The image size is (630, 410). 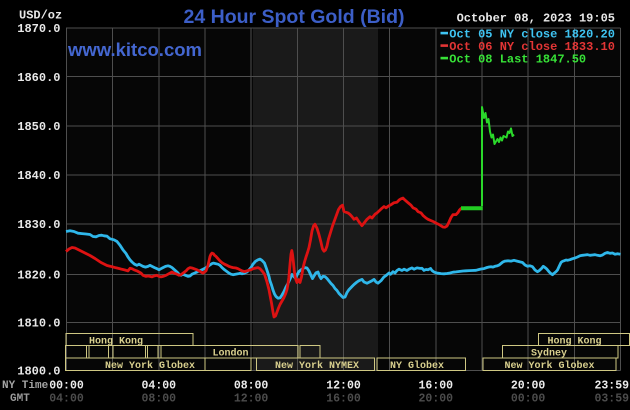 I want to click on svg-text: 1810.0, so click(x=38, y=323).